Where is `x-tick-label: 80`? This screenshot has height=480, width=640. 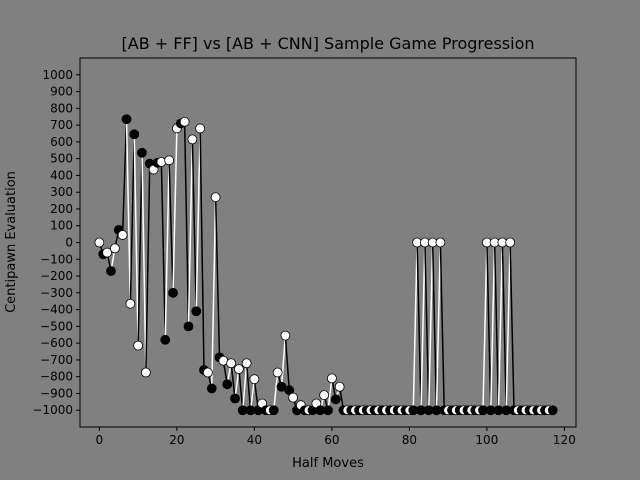 x-tick-label: 80 is located at coordinates (409, 440).